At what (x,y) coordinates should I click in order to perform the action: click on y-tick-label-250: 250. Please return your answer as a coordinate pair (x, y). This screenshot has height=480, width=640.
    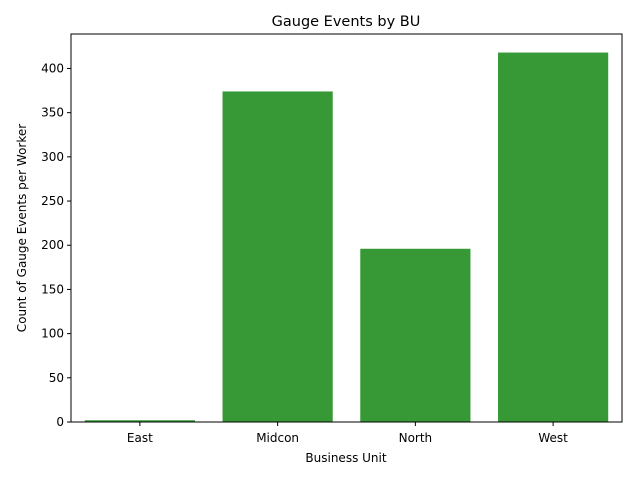
    Looking at the image, I should click on (52, 201).